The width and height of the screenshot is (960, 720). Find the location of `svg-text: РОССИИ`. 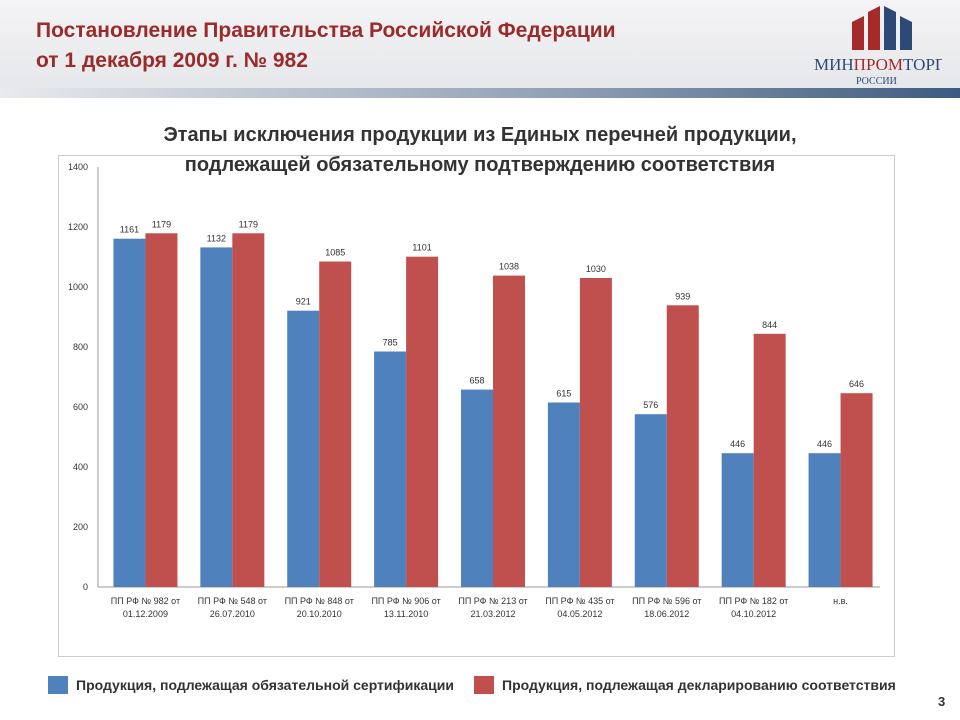

svg-text: РОССИИ is located at coordinates (876, 81).